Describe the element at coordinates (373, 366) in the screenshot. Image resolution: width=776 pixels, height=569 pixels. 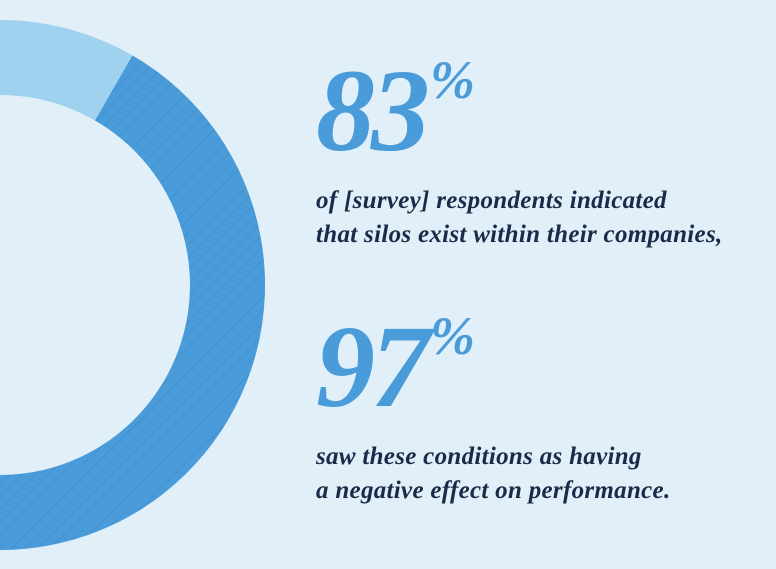
I see `stat-value: 97` at that location.